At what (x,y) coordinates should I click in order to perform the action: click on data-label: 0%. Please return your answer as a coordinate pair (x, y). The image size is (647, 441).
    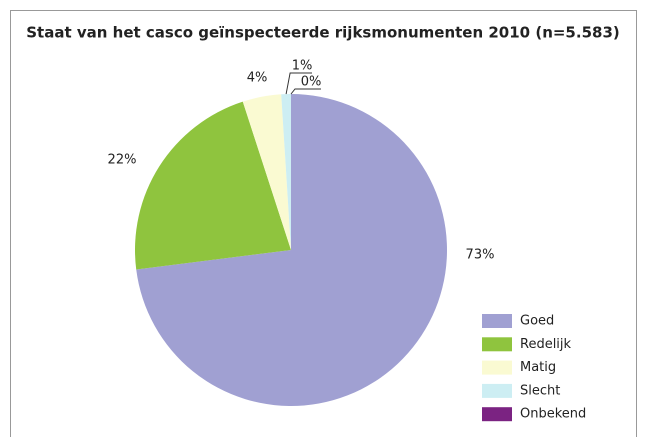
    Looking at the image, I should click on (311, 82).